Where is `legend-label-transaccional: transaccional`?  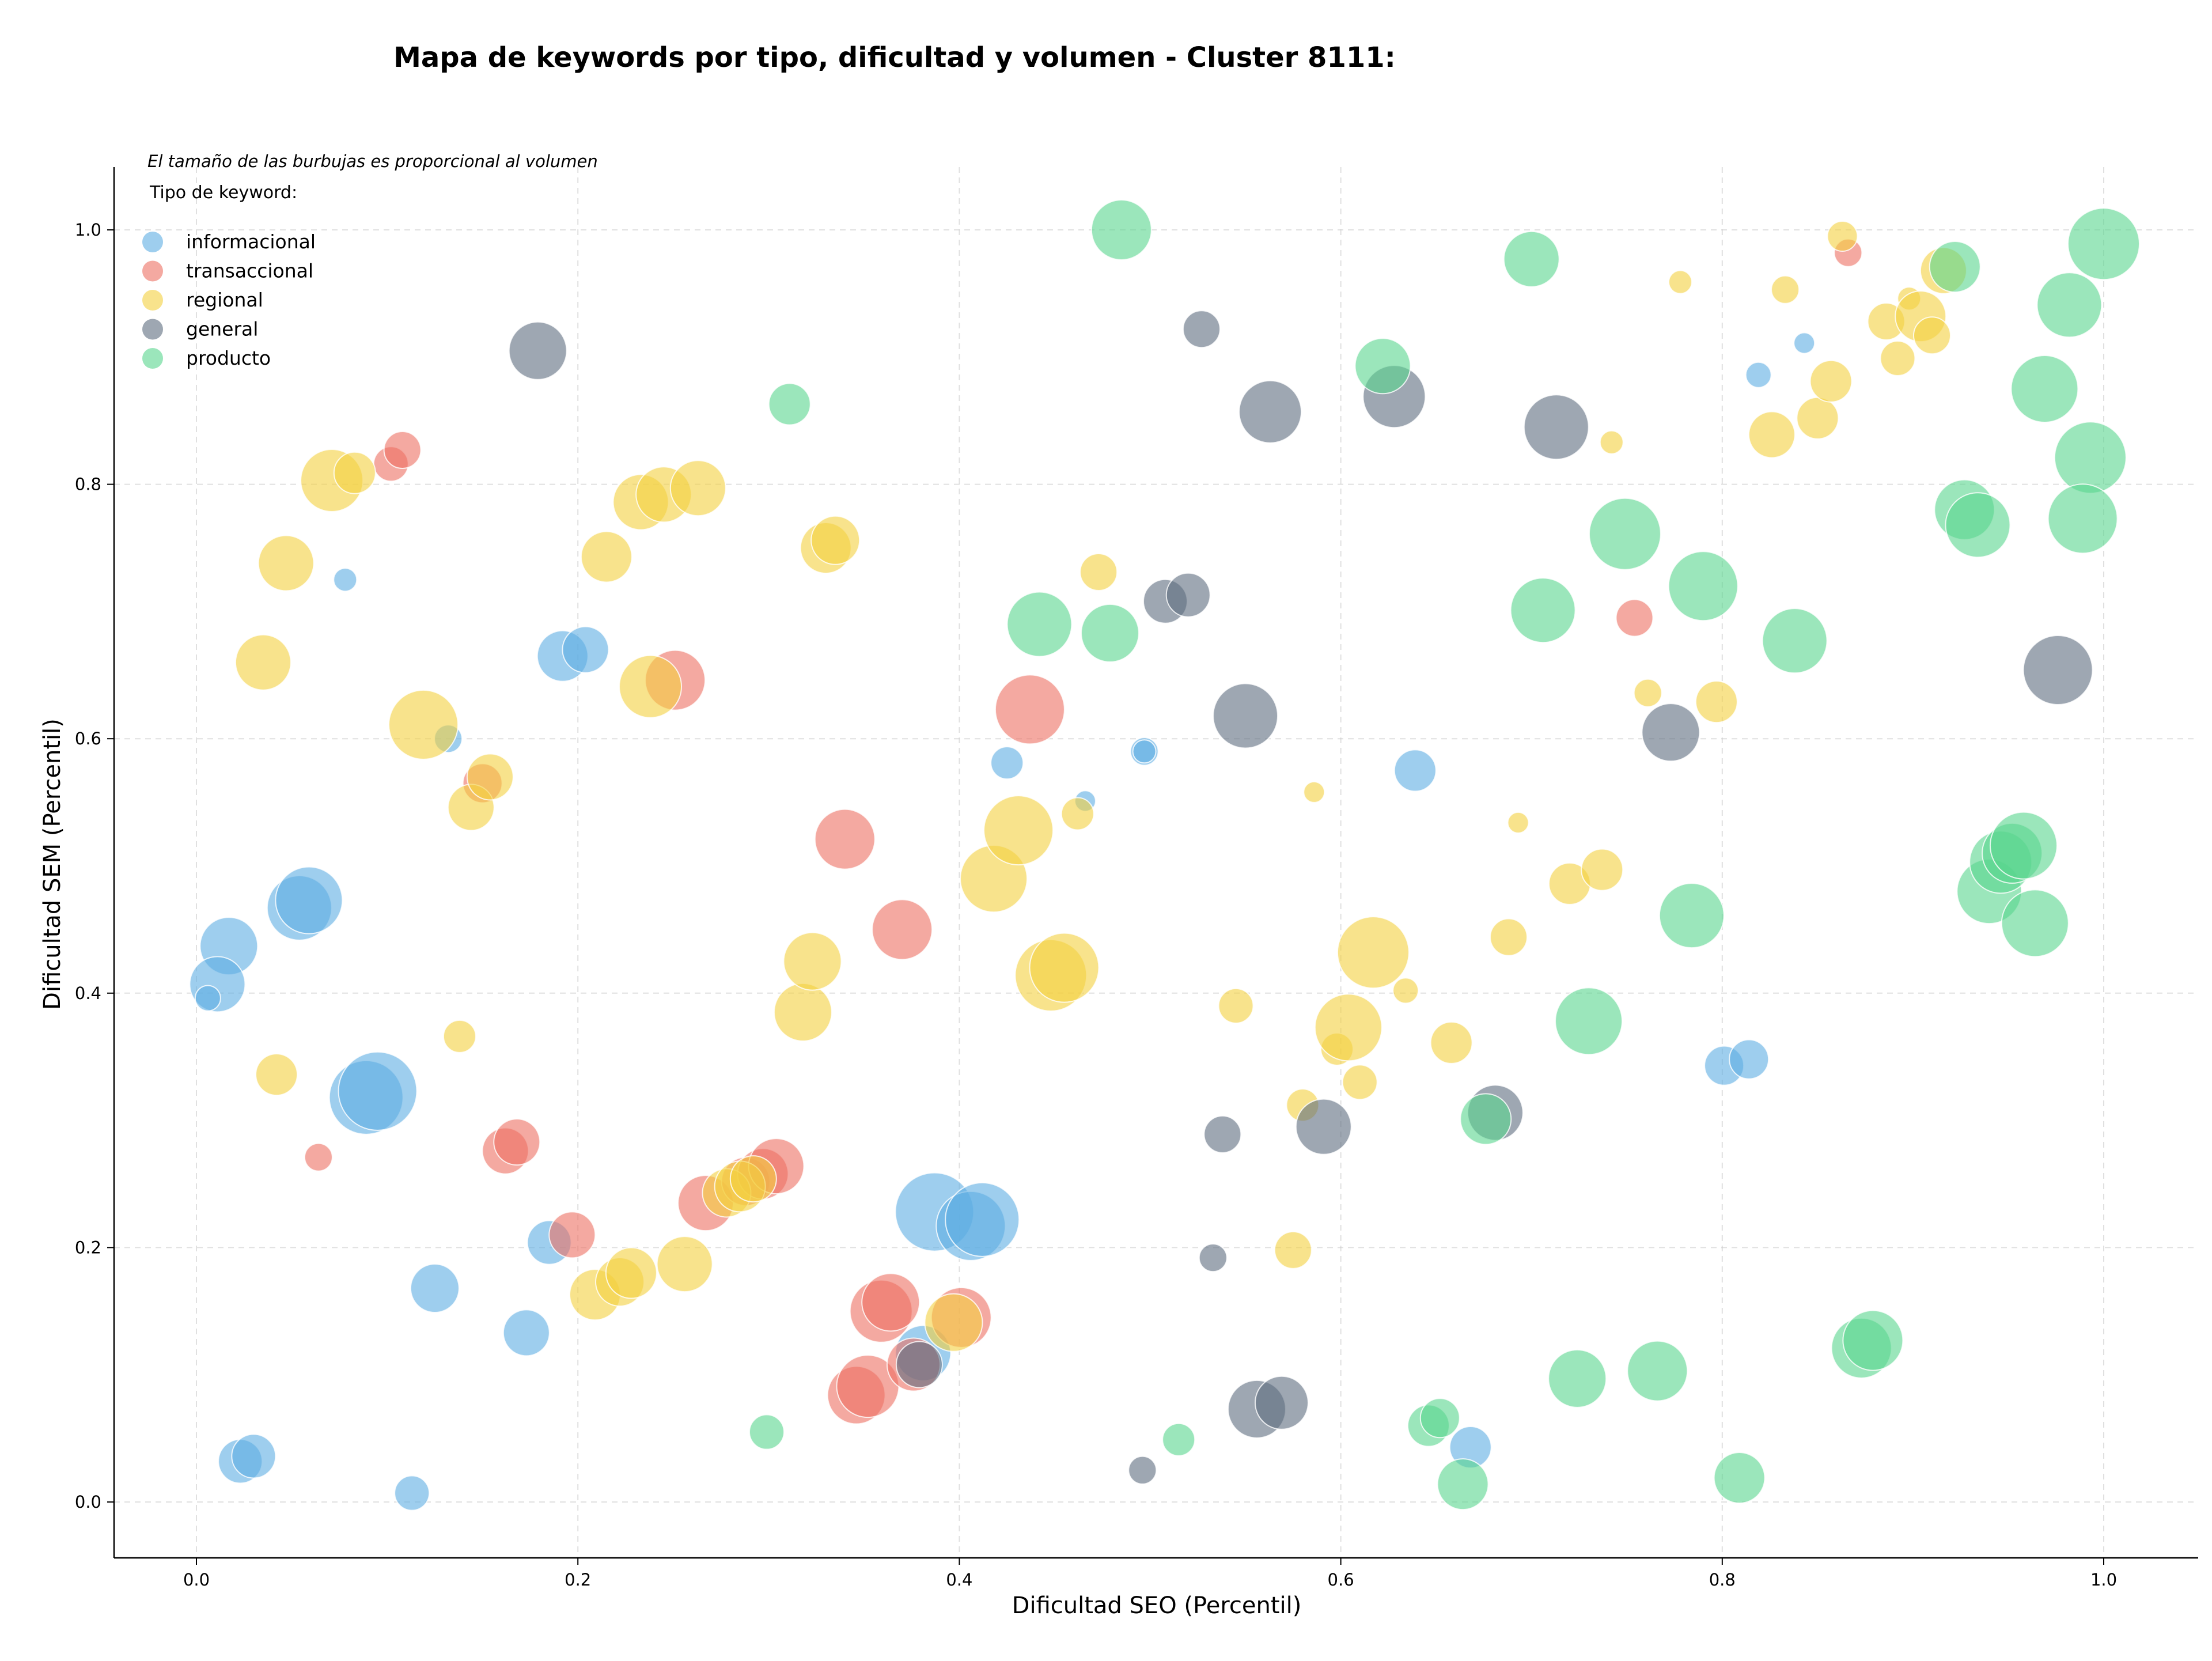
legend-label-transaccional: transaccional is located at coordinates (249, 271).